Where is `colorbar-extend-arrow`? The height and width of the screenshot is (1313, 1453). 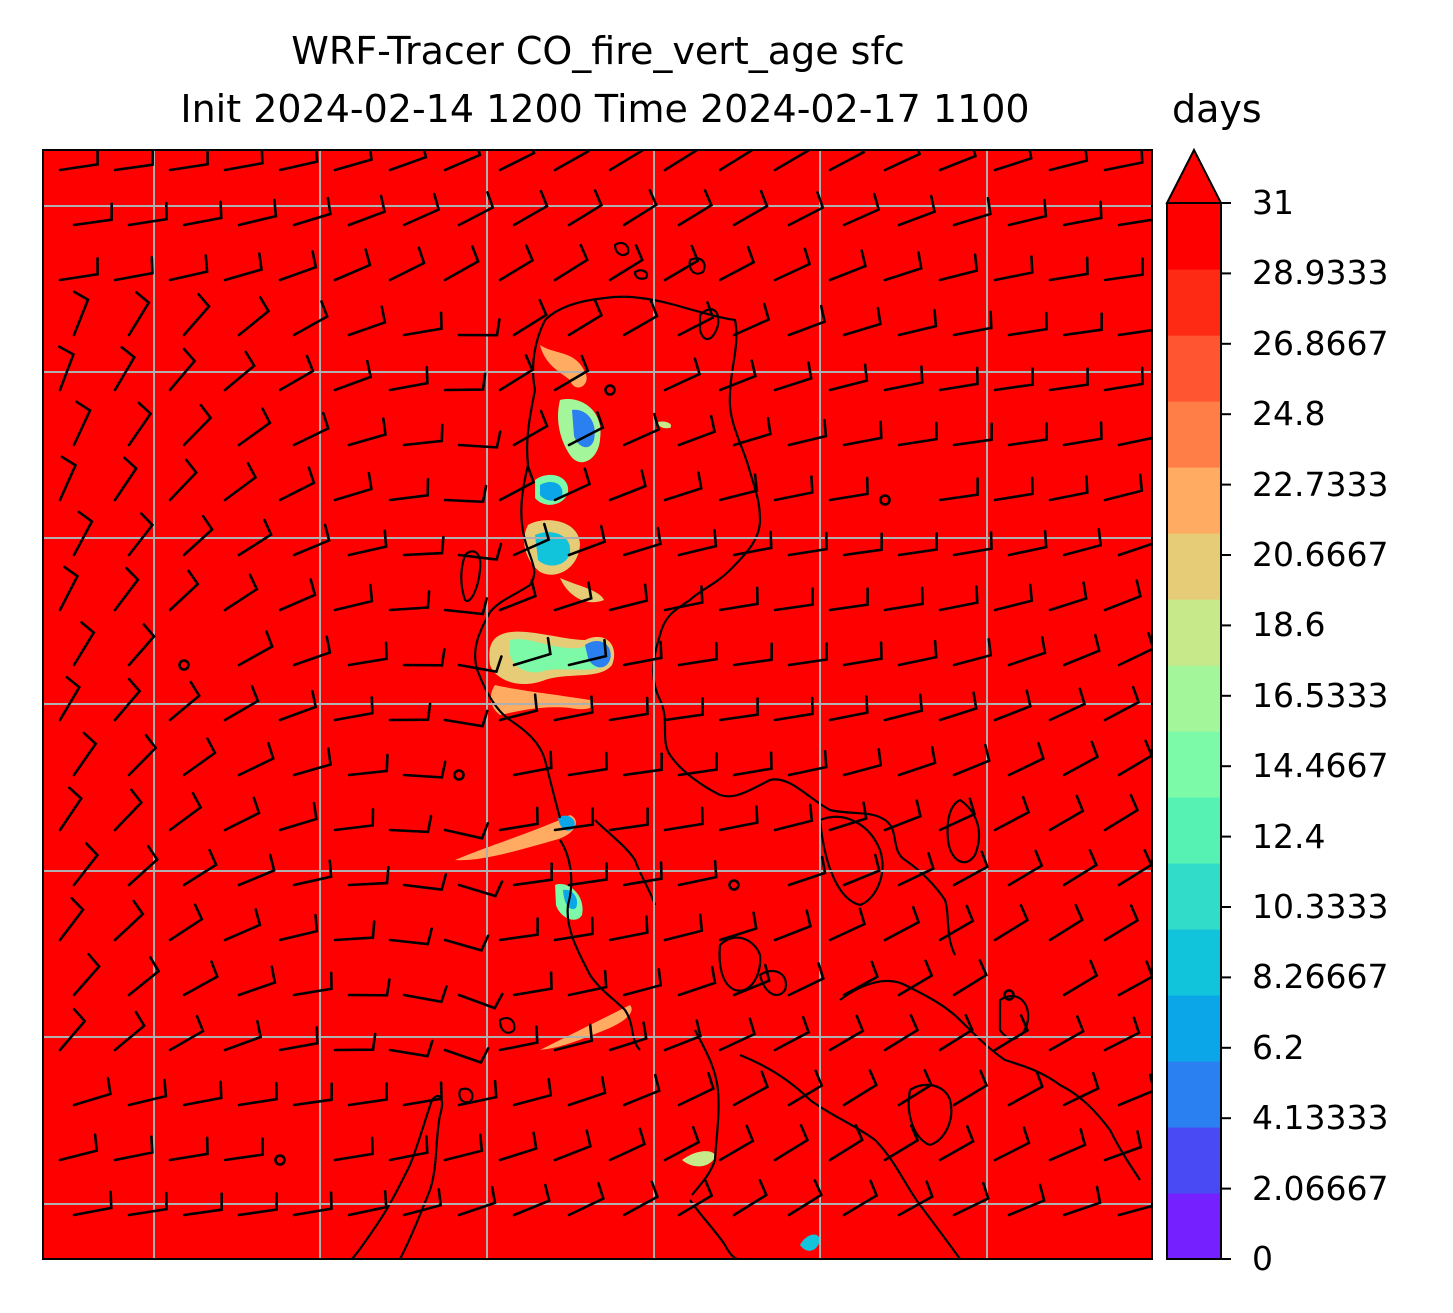
colorbar-extend-arrow is located at coordinates (1194, 175).